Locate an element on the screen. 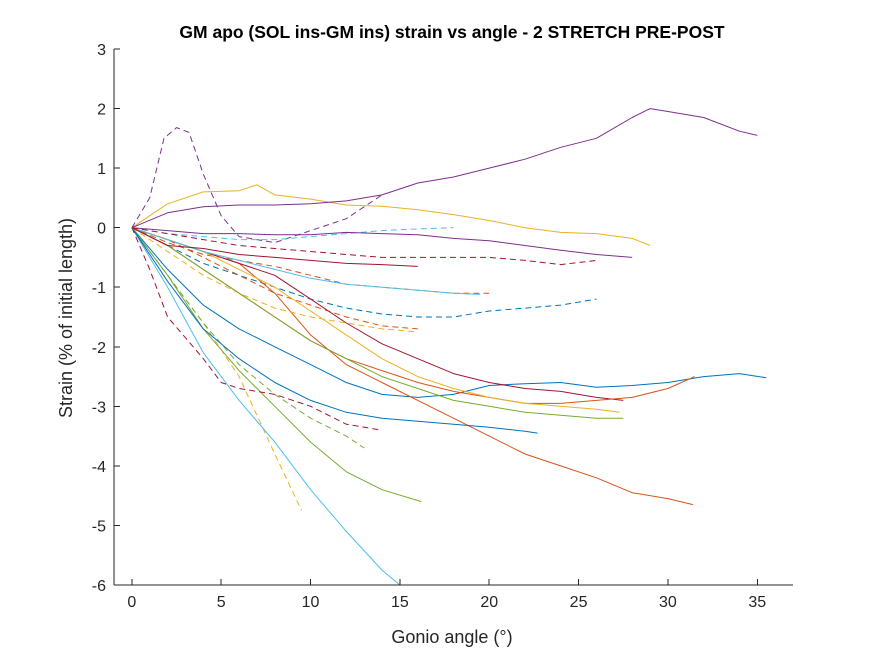 This screenshot has height=656, width=875. x-tick-label: 10 is located at coordinates (311, 602).